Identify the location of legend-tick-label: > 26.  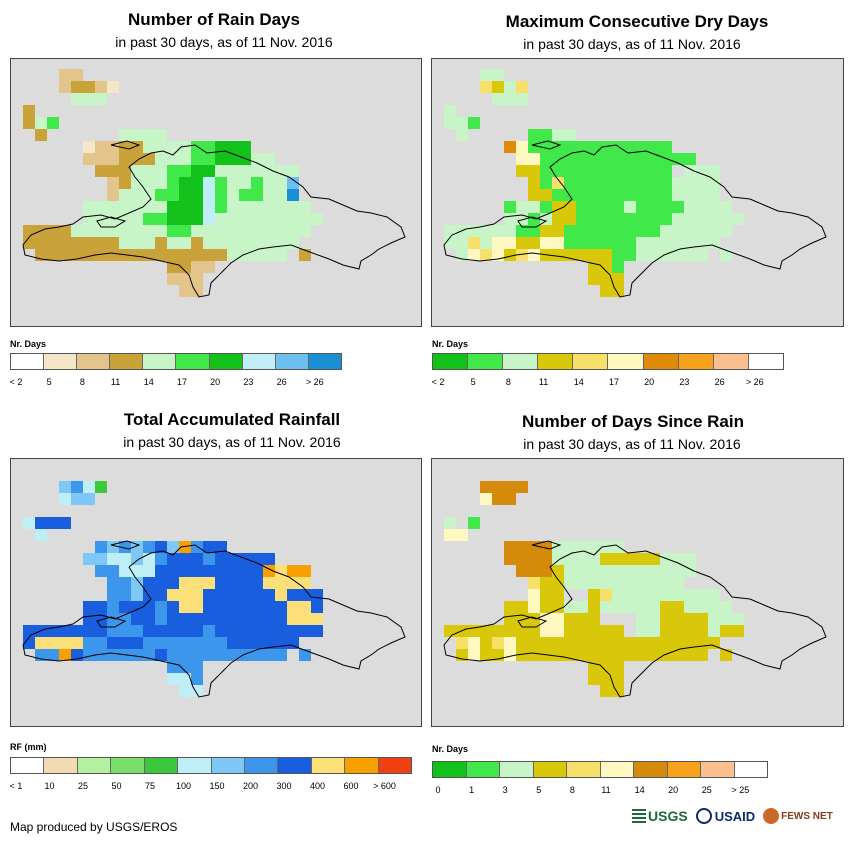
(754, 382).